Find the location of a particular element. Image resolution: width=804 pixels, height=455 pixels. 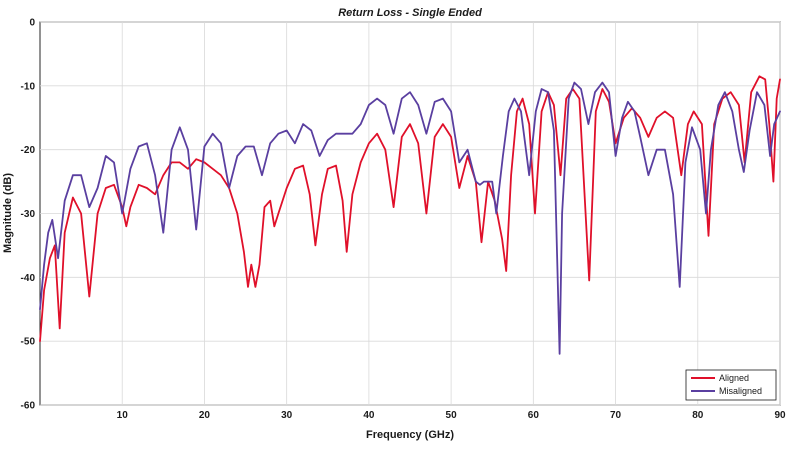

legend-label-aligned: Aligned is located at coordinates (734, 378).